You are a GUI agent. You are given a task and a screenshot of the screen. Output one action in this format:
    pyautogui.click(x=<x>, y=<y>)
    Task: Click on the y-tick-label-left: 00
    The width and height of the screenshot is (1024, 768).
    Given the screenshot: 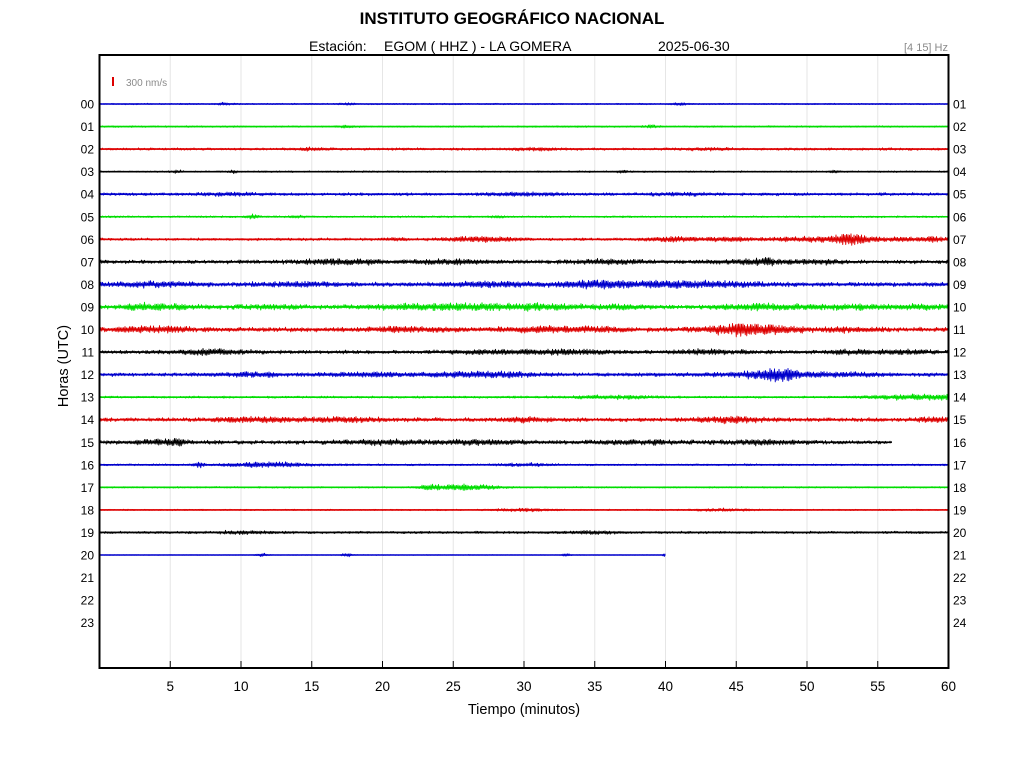 What is the action you would take?
    pyautogui.click(x=88, y=105)
    